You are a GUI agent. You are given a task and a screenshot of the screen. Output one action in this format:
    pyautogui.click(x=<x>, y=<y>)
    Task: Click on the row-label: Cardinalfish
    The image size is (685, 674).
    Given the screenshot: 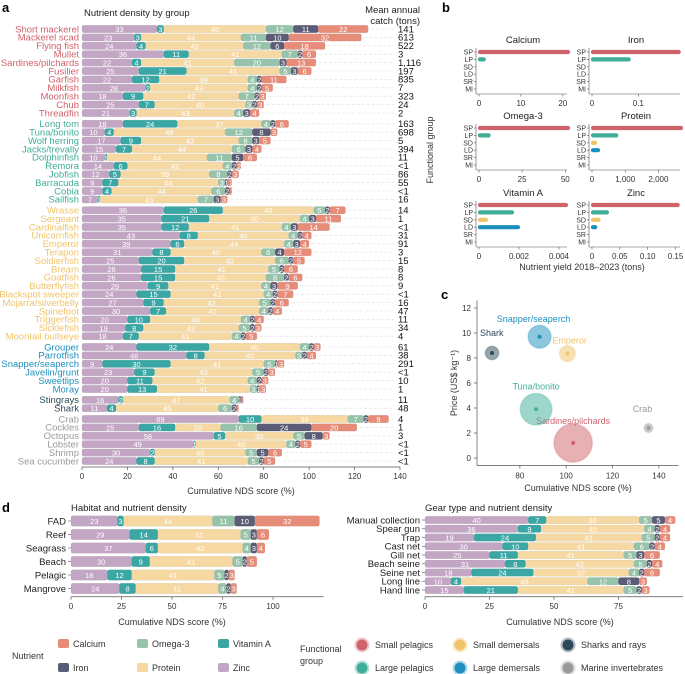 What is the action you would take?
    pyautogui.click(x=54, y=227)
    